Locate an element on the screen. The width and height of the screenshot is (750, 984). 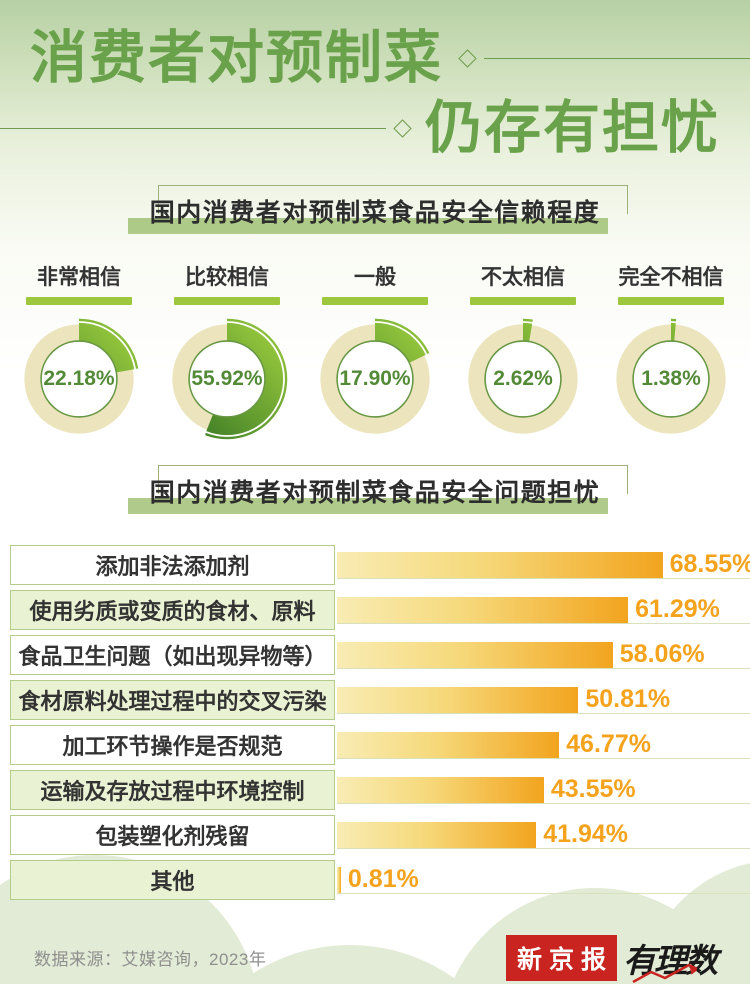
logos: 新京报 有理数 is located at coordinates (611, 958).